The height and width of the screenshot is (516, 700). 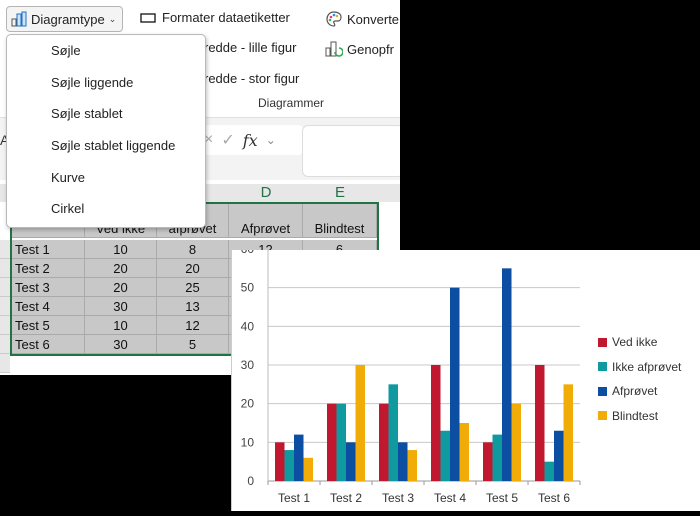 I want to click on svg-text: Test 1, so click(x=294, y=498).